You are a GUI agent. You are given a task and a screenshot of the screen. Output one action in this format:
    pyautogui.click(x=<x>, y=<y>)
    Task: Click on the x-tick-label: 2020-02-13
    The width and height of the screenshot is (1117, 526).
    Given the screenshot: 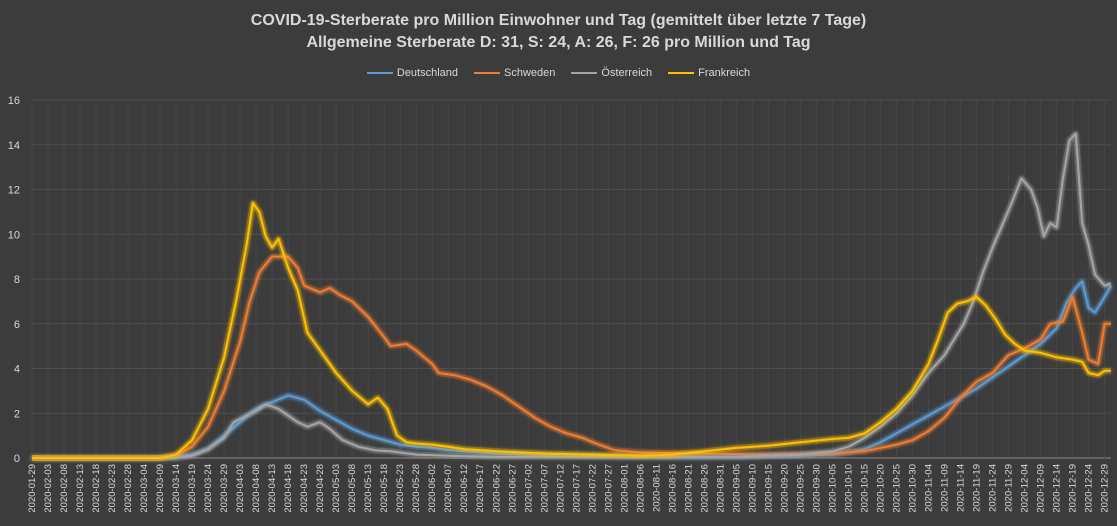 What is the action you would take?
    pyautogui.click(x=80, y=488)
    